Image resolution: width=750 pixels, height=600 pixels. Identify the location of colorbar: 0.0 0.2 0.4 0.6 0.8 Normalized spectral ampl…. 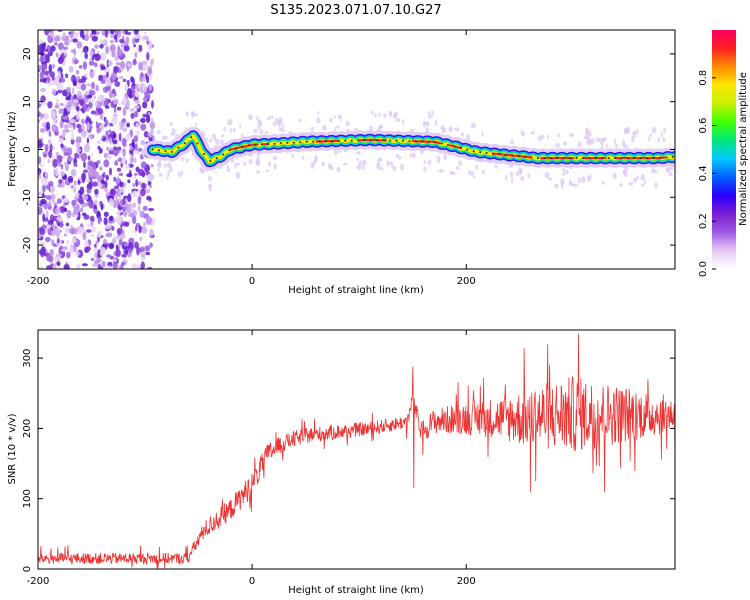
(723, 153).